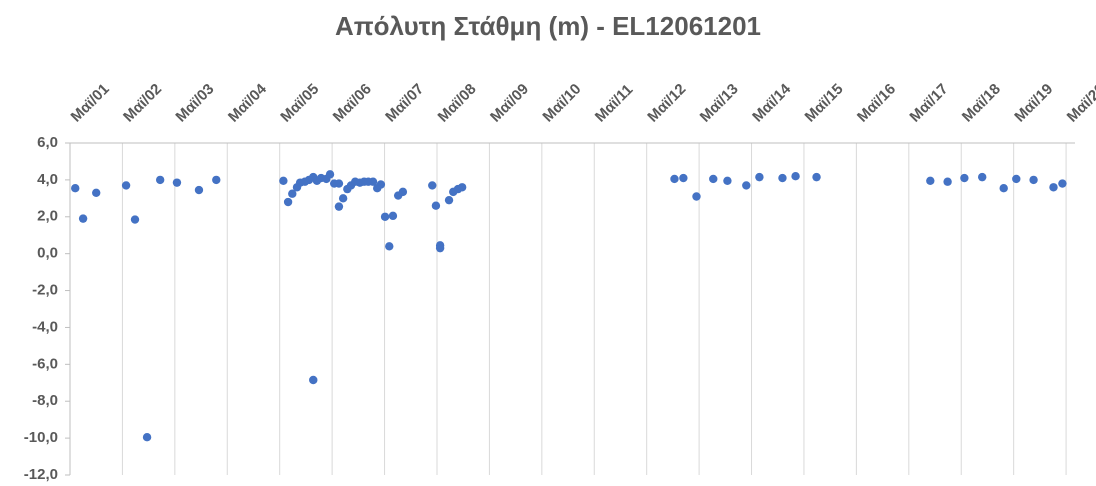  Describe the element at coordinates (876, 103) in the screenshot. I see `x-tick-label: Μαϊ/16` at that location.